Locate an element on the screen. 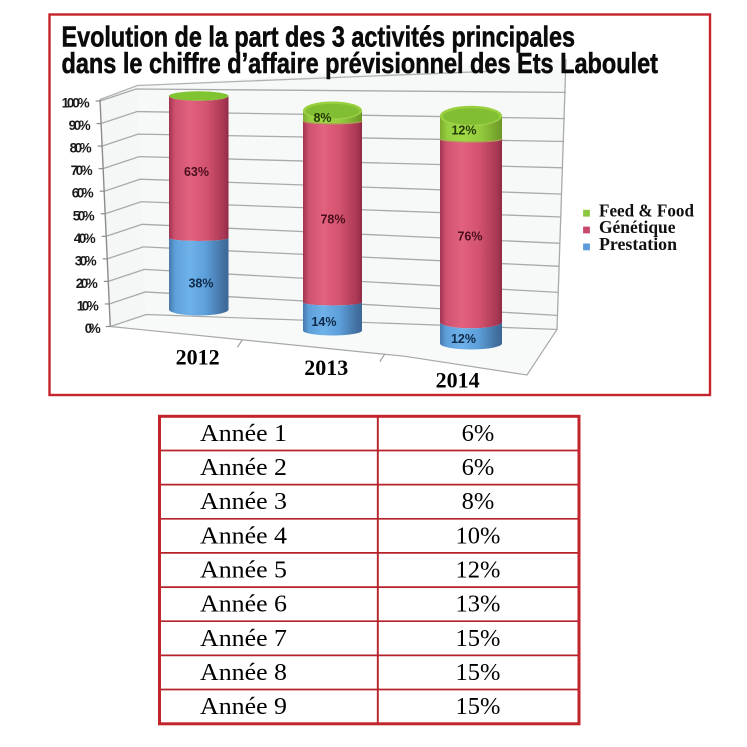 This screenshot has height=747, width=747. svg-text: 2013 is located at coordinates (326, 367).